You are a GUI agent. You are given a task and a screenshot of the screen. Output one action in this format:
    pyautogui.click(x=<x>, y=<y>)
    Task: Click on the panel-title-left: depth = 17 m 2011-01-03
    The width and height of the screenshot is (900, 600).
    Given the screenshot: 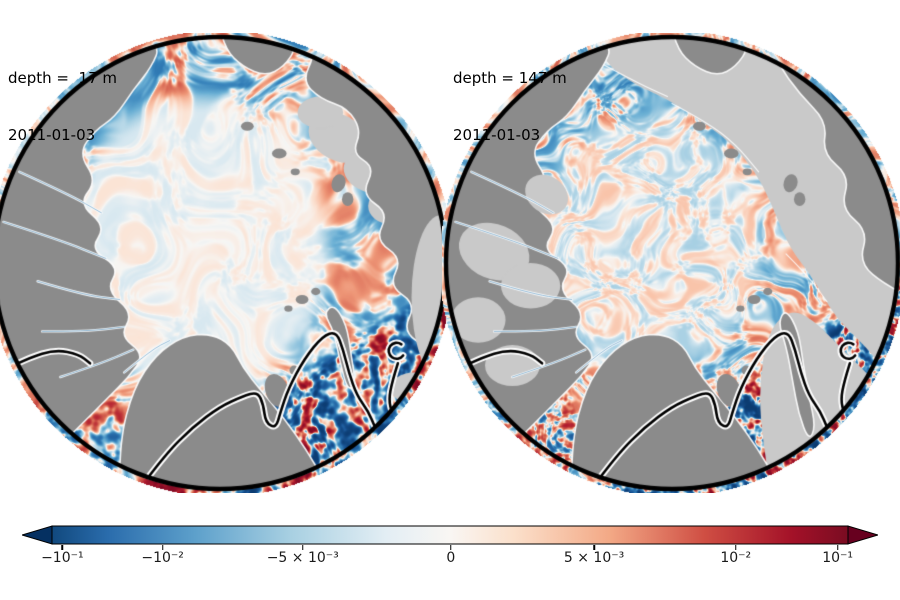 What is the action you would take?
    pyautogui.click(x=62, y=107)
    